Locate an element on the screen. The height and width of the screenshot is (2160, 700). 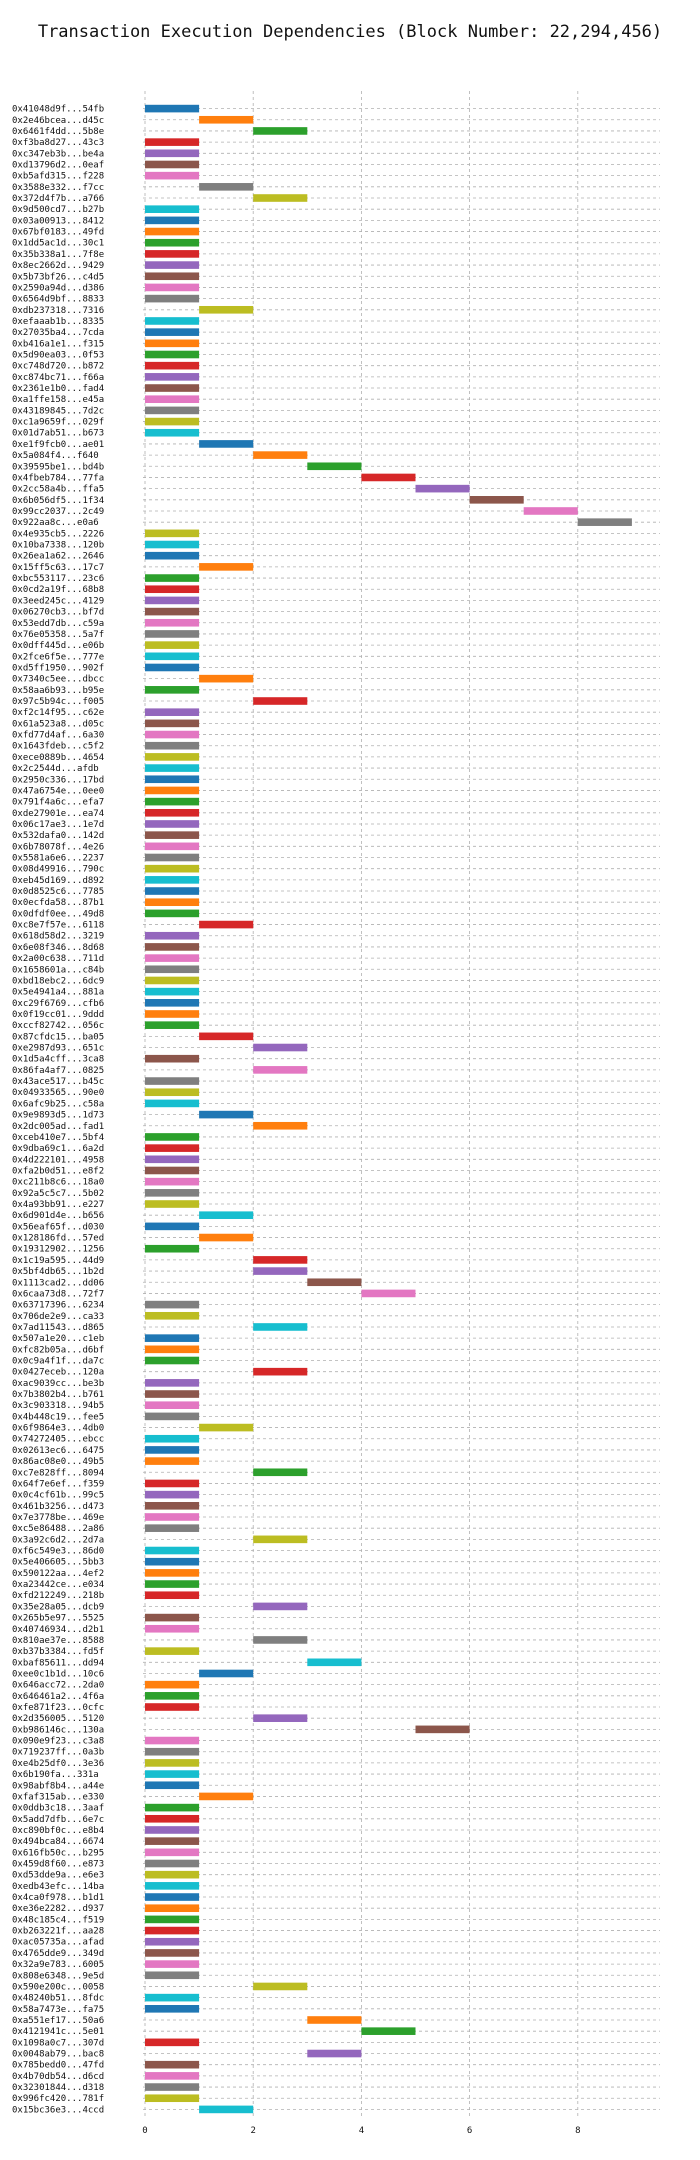
tx-hash-label: 0x590e200c...0058 is located at coordinates (58, 1987).